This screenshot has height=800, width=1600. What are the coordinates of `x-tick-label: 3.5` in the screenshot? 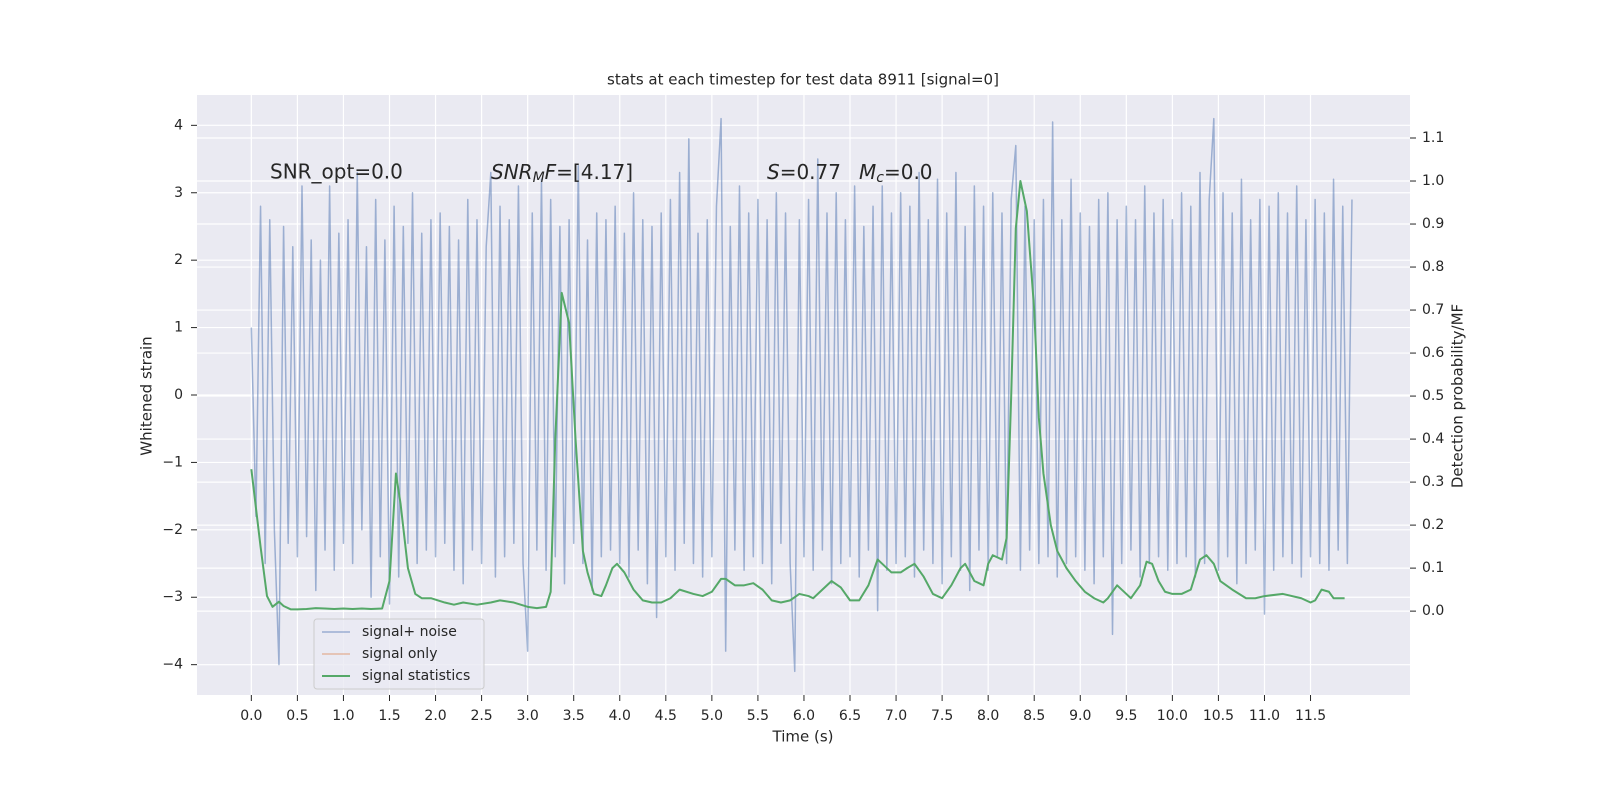 It's located at (574, 716).